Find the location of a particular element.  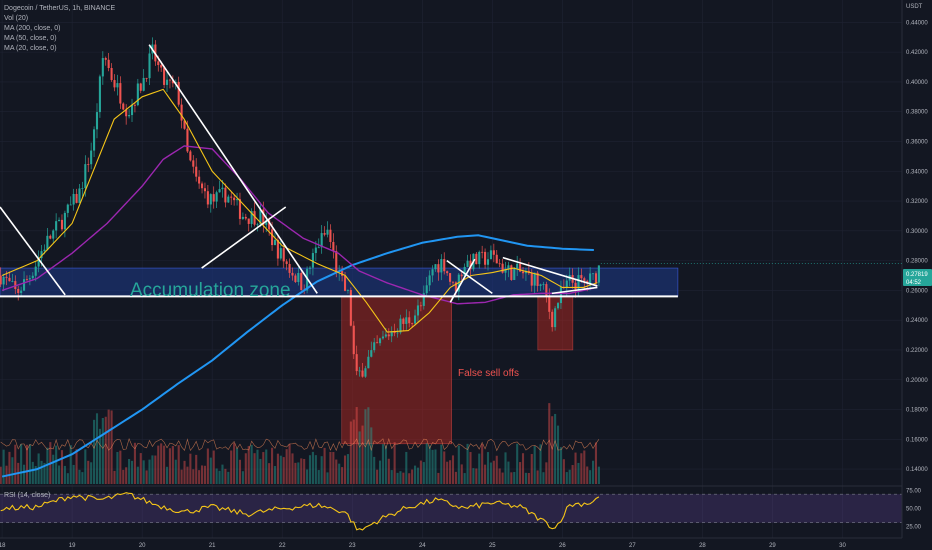

volume-ma-line is located at coordinates (300, 444).